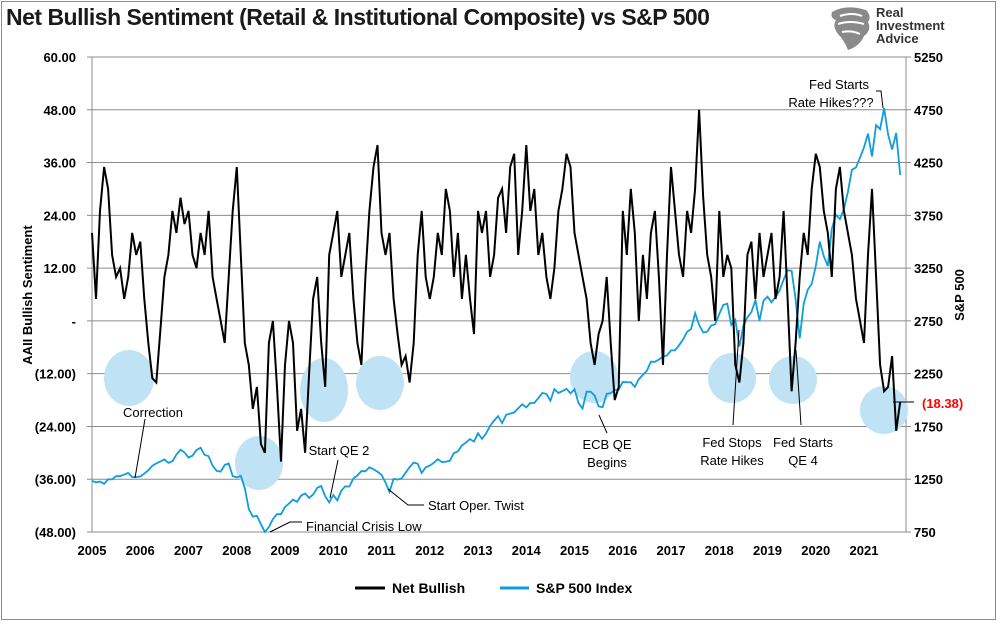  What do you see at coordinates (55, 479) in the screenshot?
I see `y-tick-label-left: (36.00)` at bounding box center [55, 479].